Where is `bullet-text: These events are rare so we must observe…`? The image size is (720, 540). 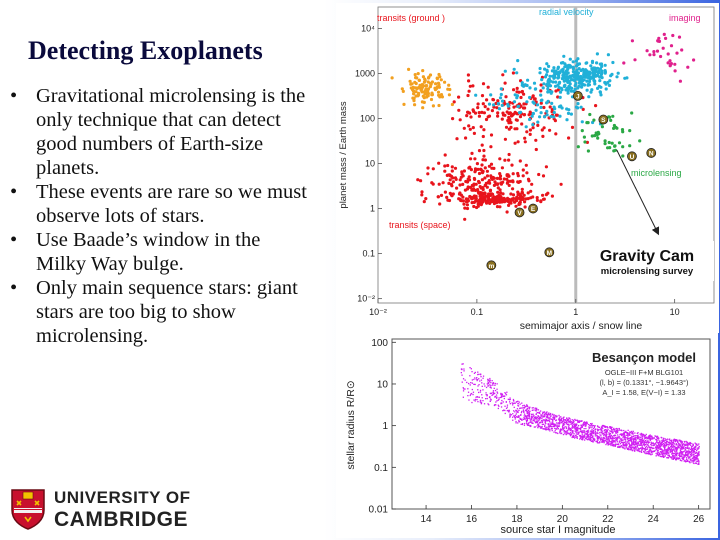
bullet-text: These events are rare so we must observe… is located at coordinates (171, 204).